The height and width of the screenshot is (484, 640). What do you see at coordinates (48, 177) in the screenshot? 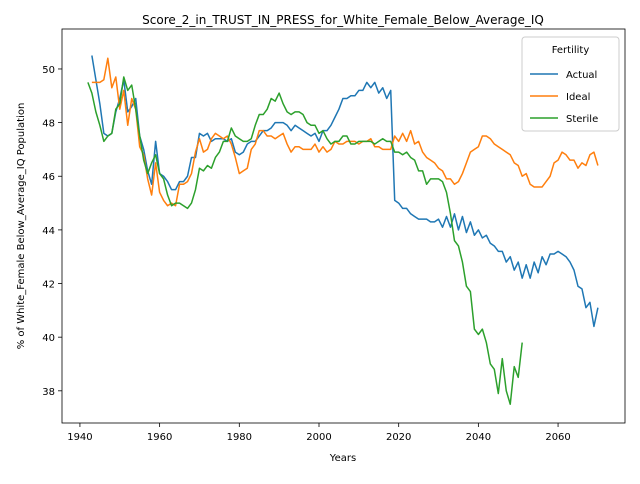
I see `y-tick-label: 46` at bounding box center [48, 177].